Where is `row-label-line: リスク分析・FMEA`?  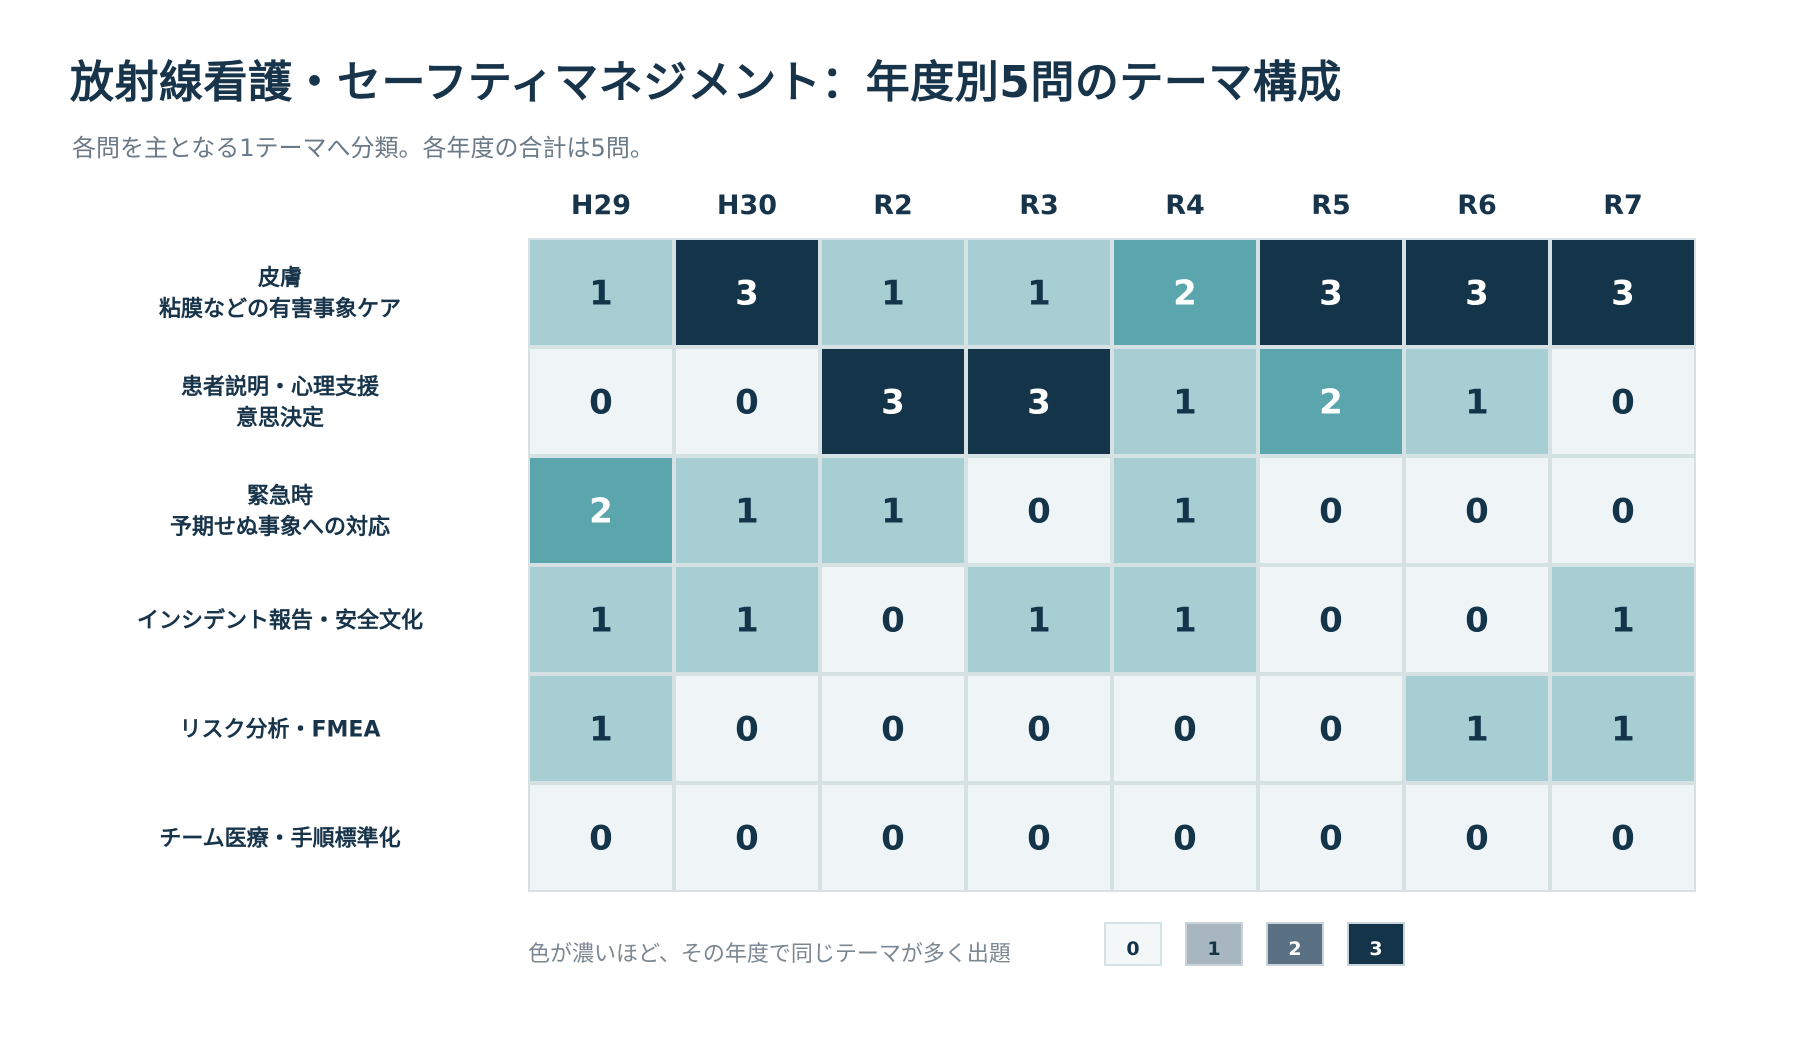 row-label-line: リスク分析・FMEA is located at coordinates (280, 730).